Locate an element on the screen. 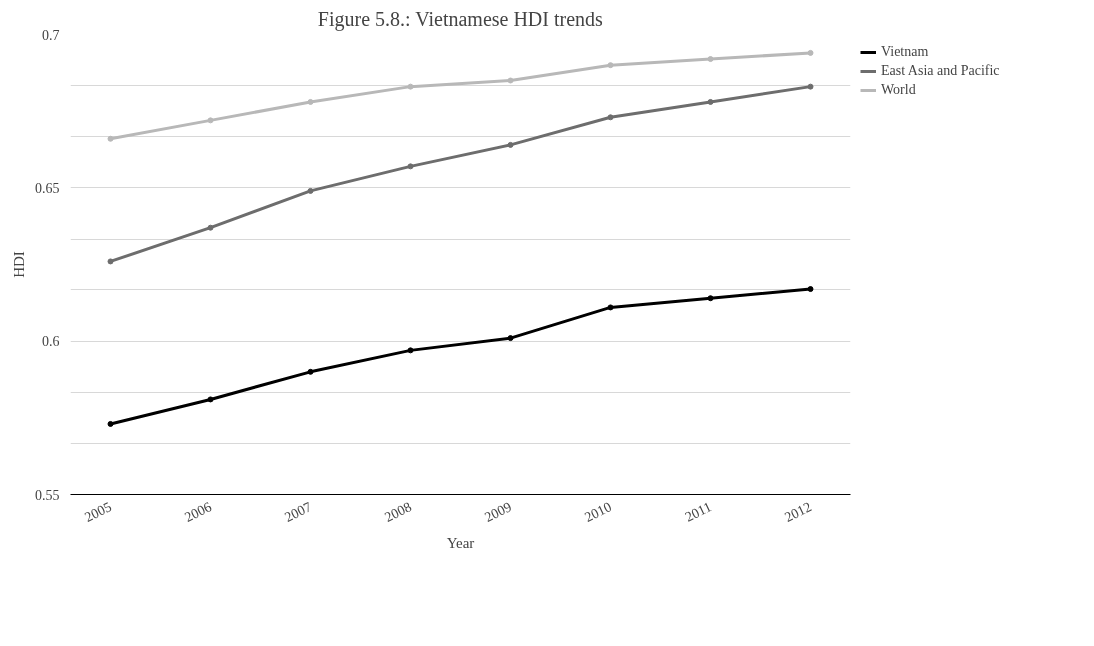 Image resolution: width=1094 pixels, height=646 pixels. x-tick-label: 2009 is located at coordinates (498, 512).